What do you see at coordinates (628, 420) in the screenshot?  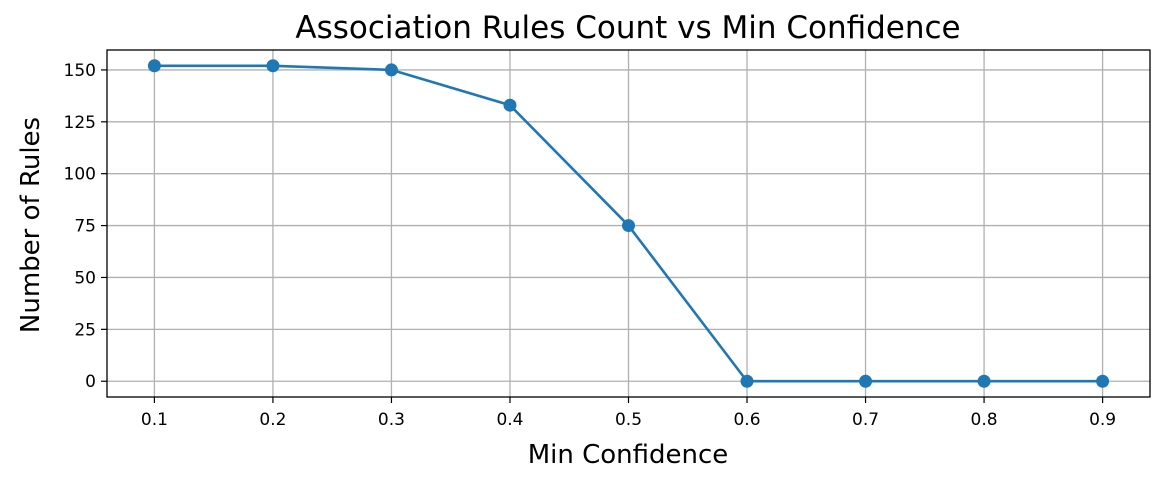 I see `x-tick-label: 0.5` at bounding box center [628, 420].